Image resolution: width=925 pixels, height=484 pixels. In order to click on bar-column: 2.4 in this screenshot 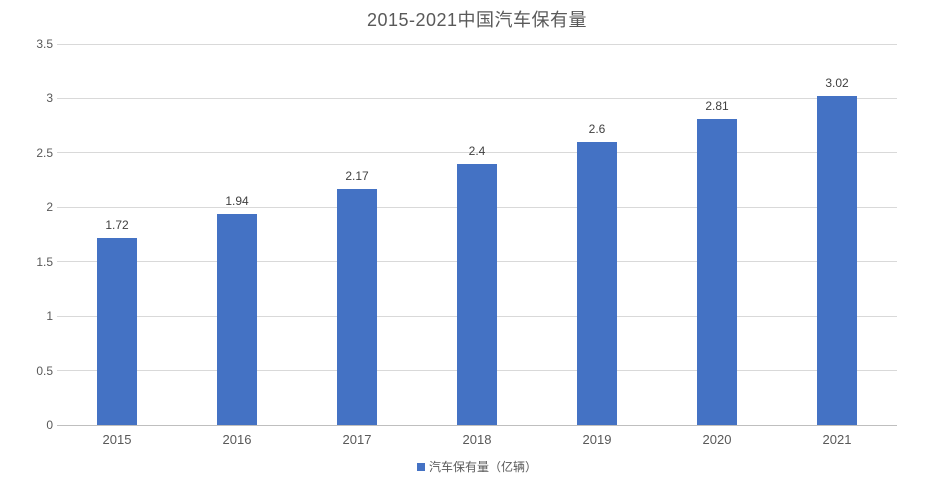, I will do `click(477, 234)`.